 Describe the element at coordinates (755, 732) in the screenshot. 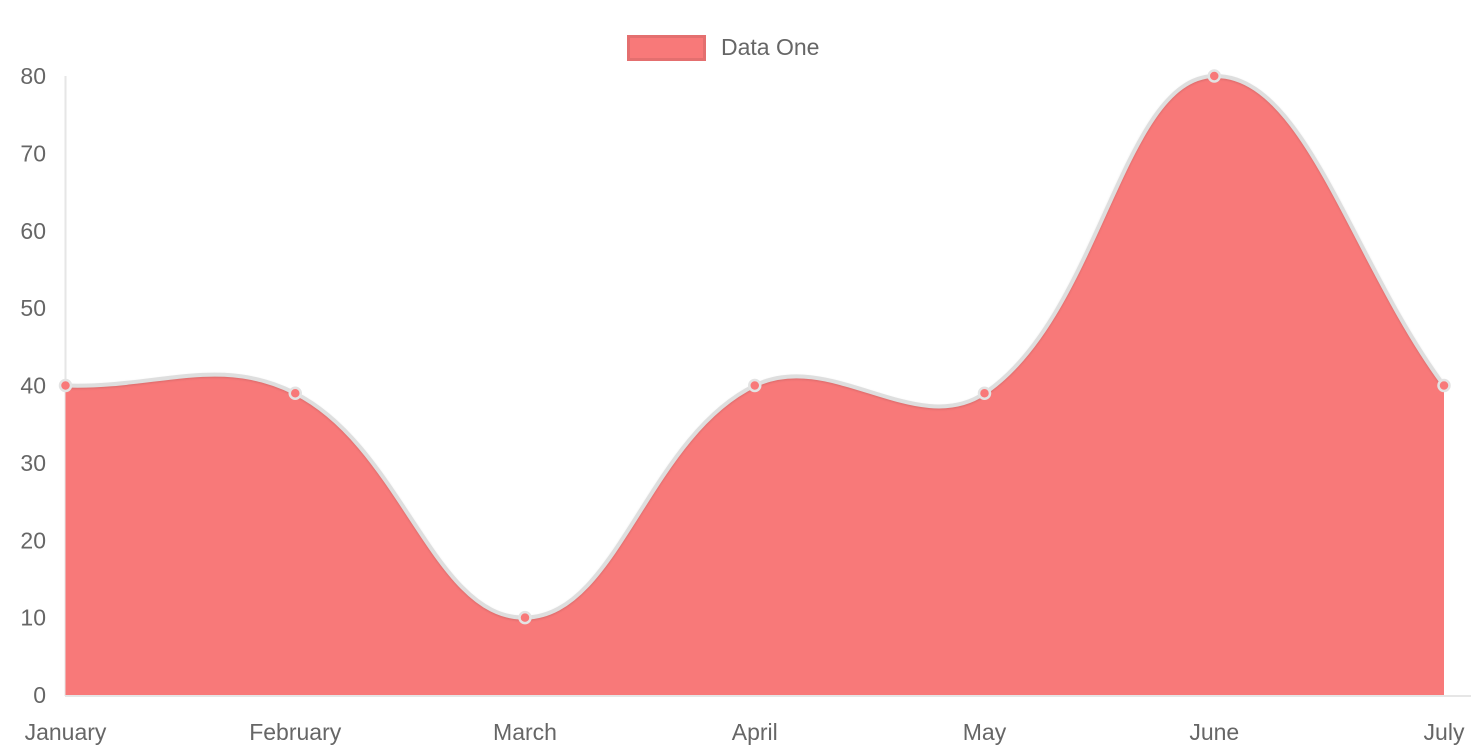

I see `x-tick-label: April` at that location.